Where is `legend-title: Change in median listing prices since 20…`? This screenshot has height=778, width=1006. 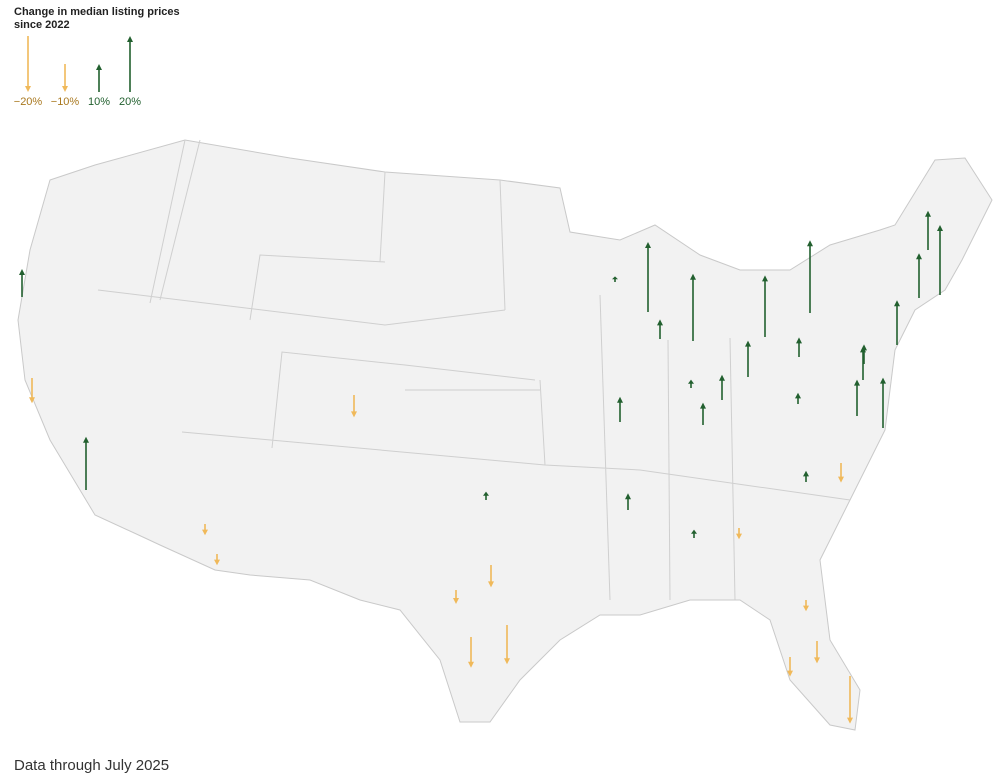
legend-title: Change in median listing prices since 20… is located at coordinates (97, 18).